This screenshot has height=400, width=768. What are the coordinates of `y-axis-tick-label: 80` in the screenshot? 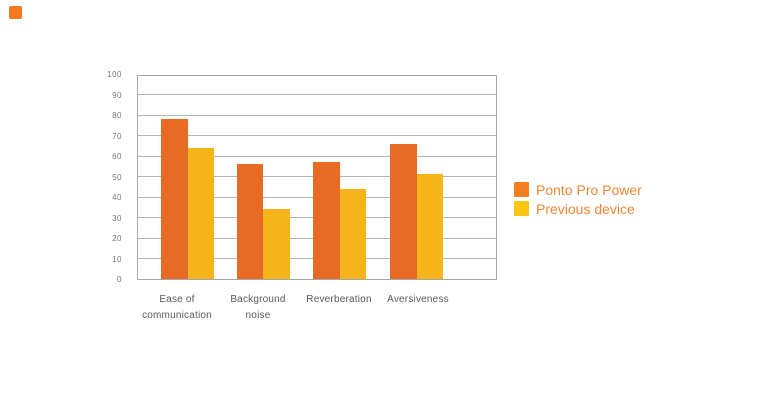 It's located at (117, 115).